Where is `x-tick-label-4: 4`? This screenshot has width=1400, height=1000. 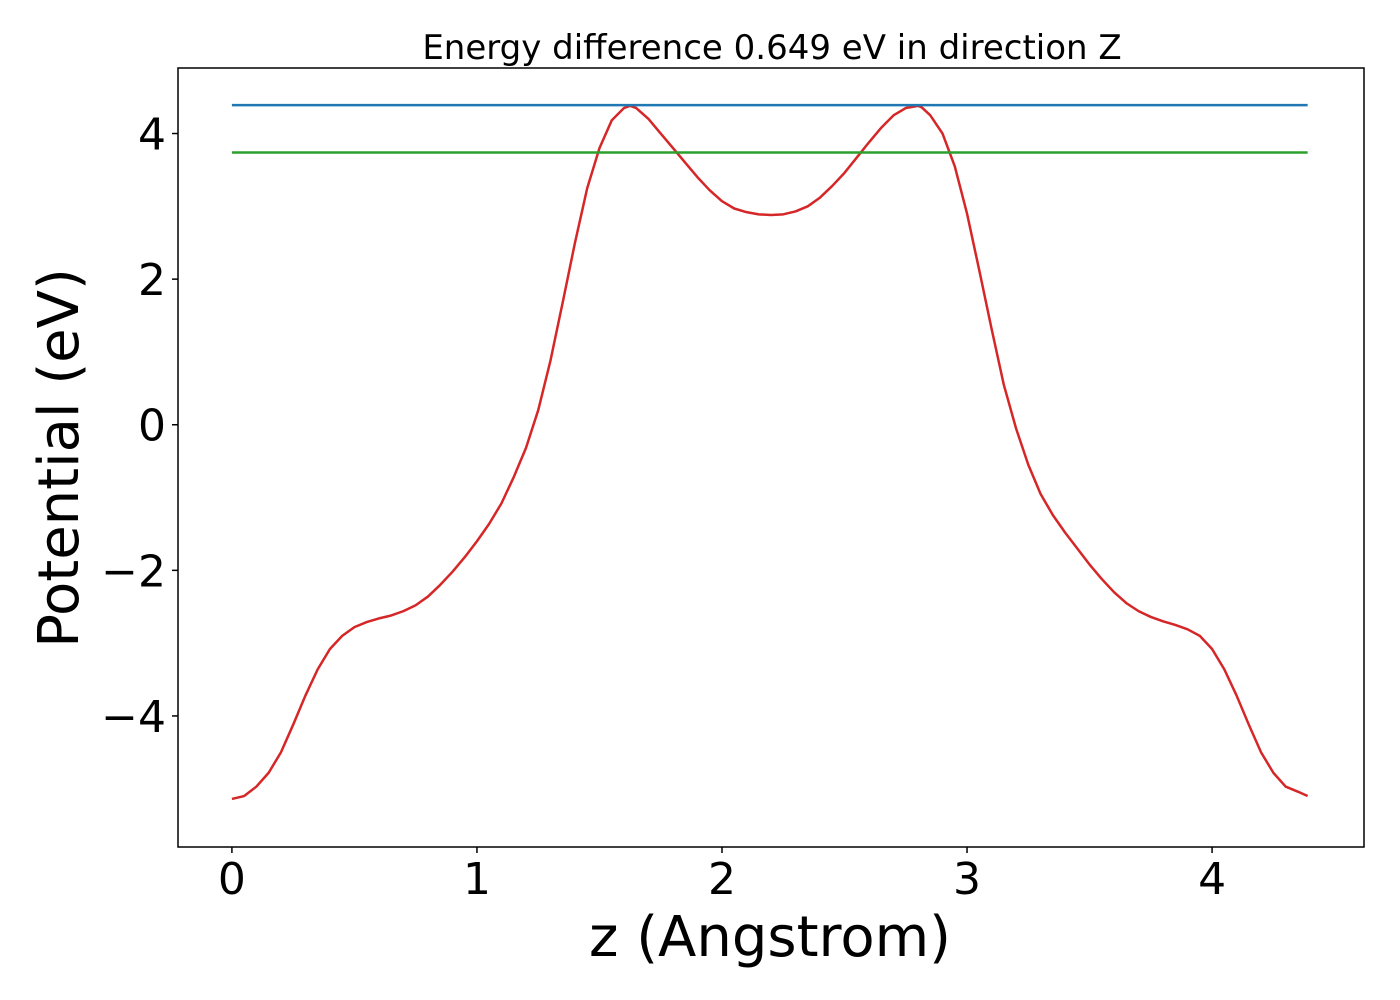 x-tick-label-4: 4 is located at coordinates (1212, 879).